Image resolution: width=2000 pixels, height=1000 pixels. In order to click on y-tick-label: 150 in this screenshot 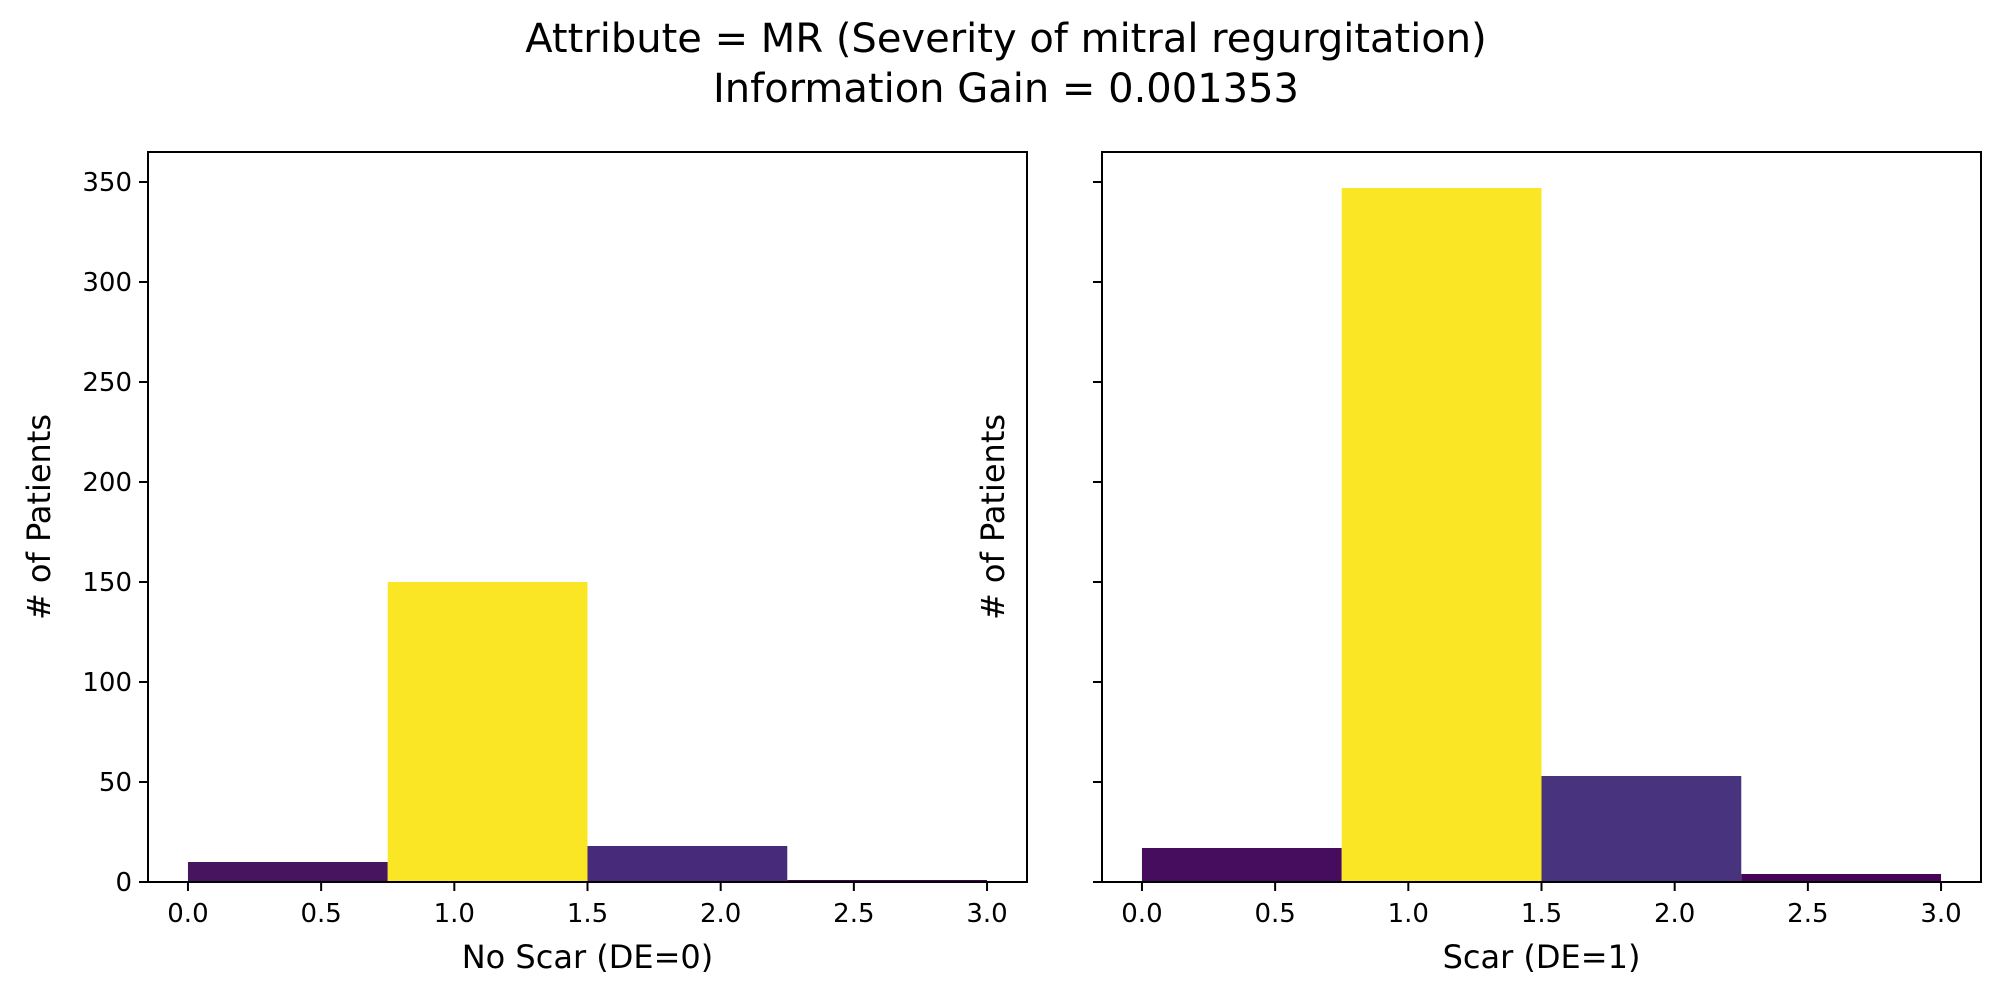, I will do `click(107, 583)`.